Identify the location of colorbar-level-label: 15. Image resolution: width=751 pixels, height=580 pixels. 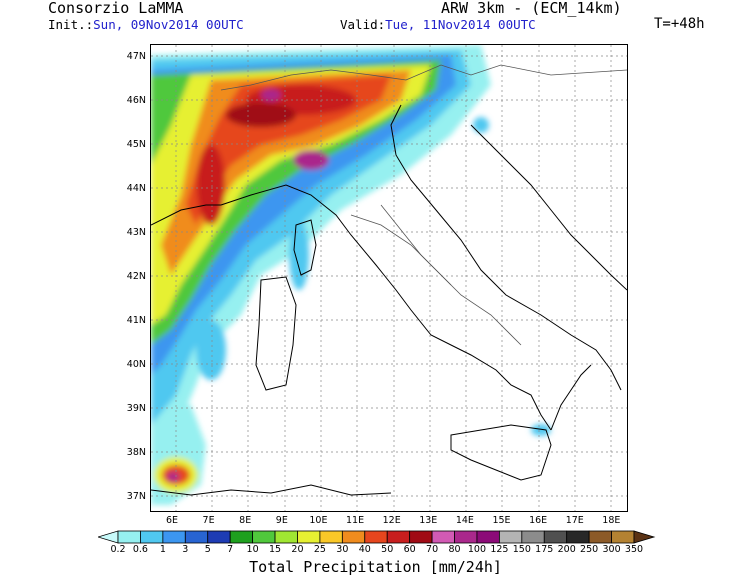
(275, 549).